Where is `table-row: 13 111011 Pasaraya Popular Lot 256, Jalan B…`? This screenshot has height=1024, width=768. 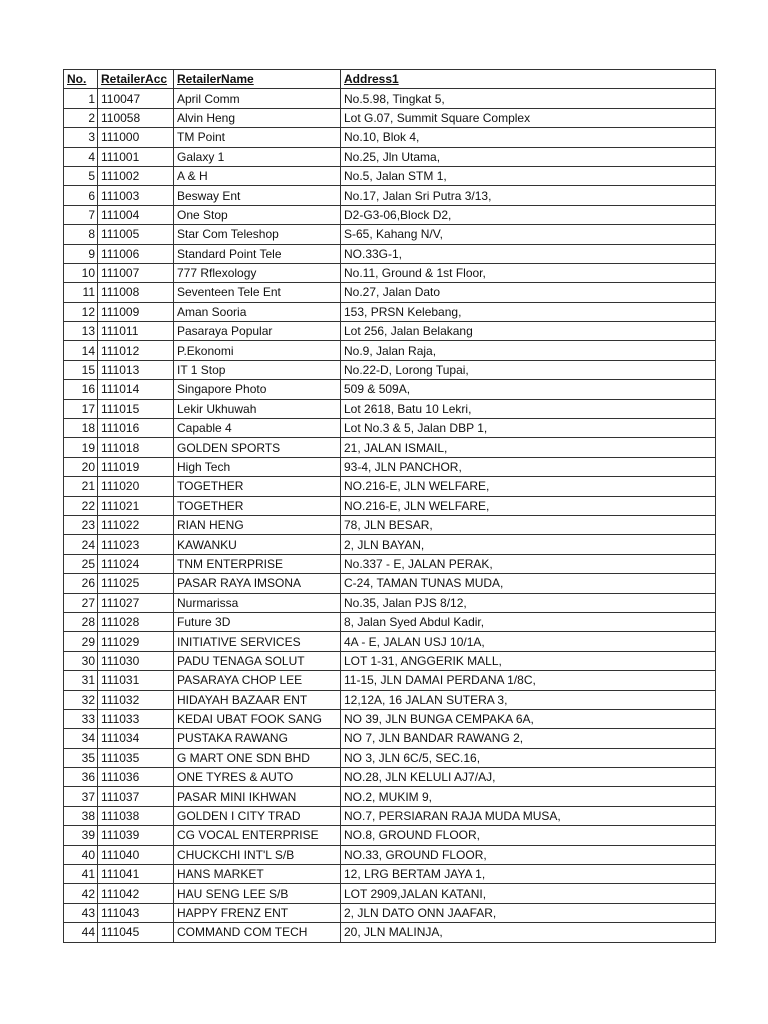
table-row: 13 111011 Pasaraya Popular Lot 256, Jalan B… is located at coordinates (389, 331).